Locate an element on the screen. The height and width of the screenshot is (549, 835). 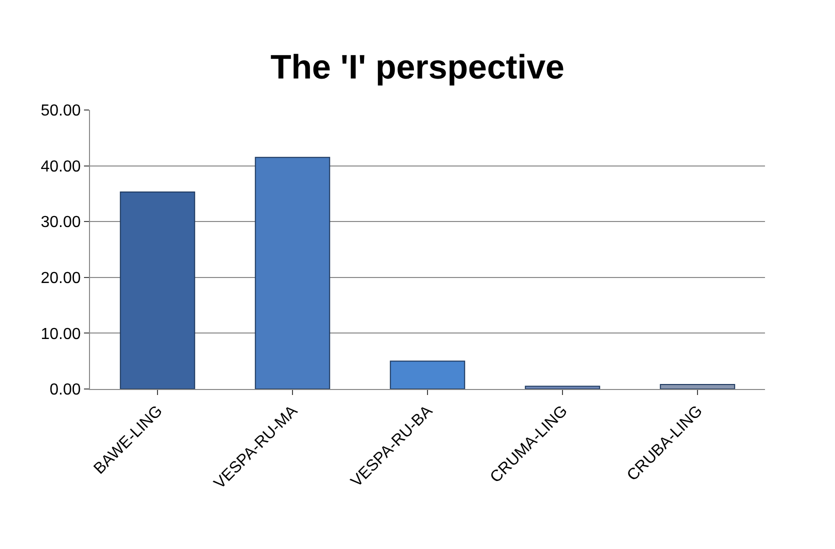
y-tick-label: 50.00 is located at coordinates (60, 111).